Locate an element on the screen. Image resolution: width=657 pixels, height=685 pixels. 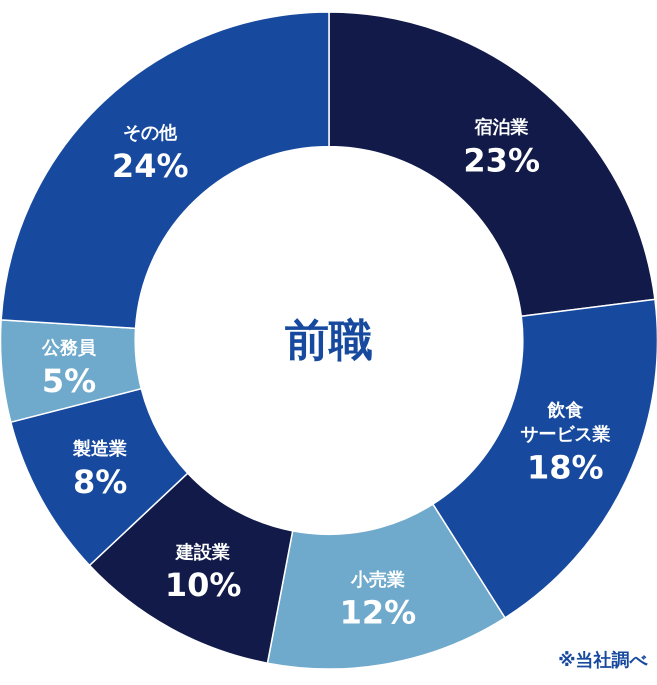
slice-label: 飲食サービス業 is located at coordinates (565, 423).